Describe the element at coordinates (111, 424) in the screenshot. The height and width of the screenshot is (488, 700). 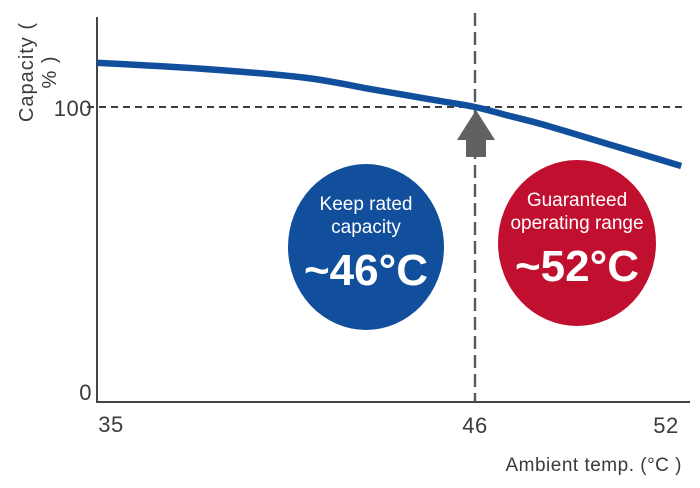
I see `x-tick-35: 35` at that location.